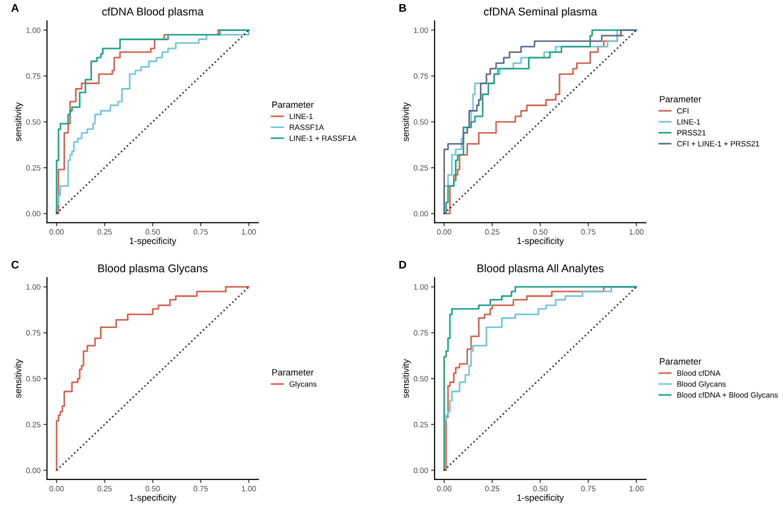 The height and width of the screenshot is (524, 783). I want to click on text: B, so click(402, 8).